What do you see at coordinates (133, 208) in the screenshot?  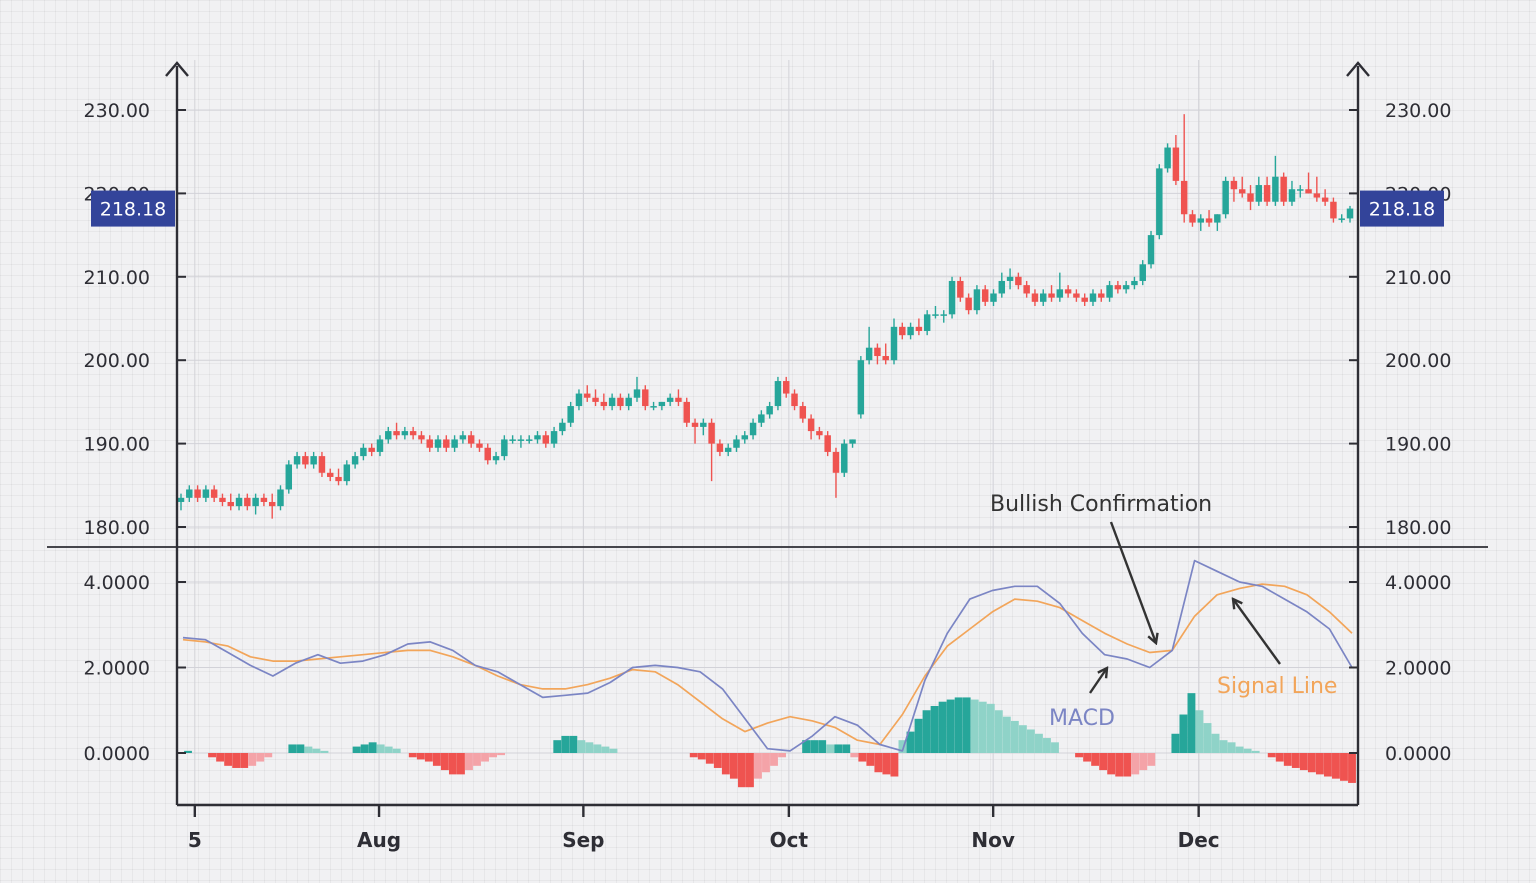 I see `price-badge-left: 218.18` at bounding box center [133, 208].